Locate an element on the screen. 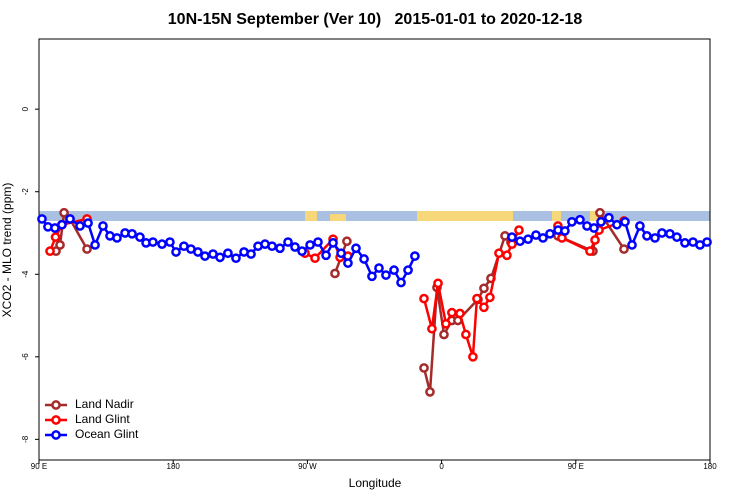 Image resolution: width=750 pixels, height=500 pixels. surface-band is located at coordinates (374, 216).